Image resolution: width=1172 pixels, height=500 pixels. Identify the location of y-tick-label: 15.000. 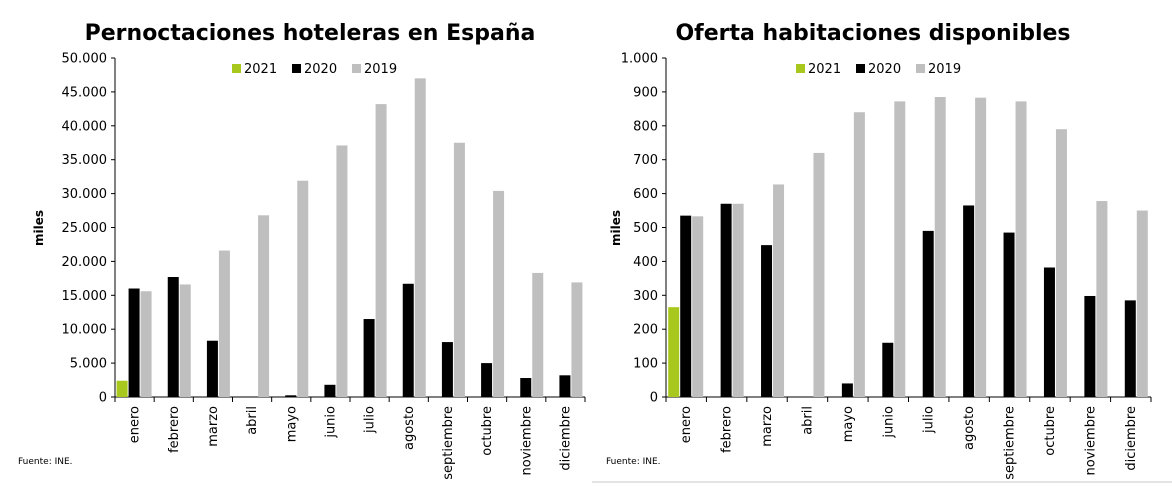
(85, 296).